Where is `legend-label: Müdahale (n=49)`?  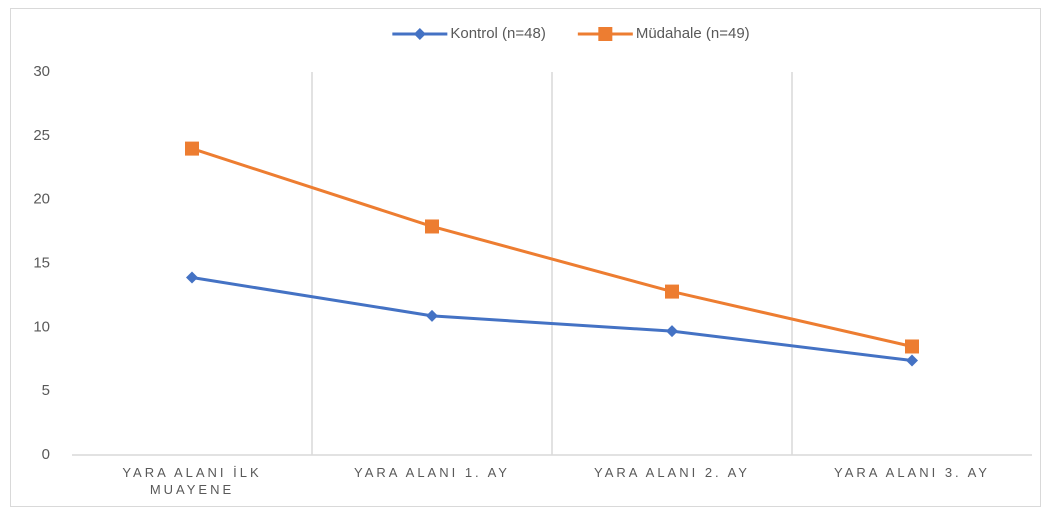
legend-label: Müdahale (n=49) is located at coordinates (693, 33).